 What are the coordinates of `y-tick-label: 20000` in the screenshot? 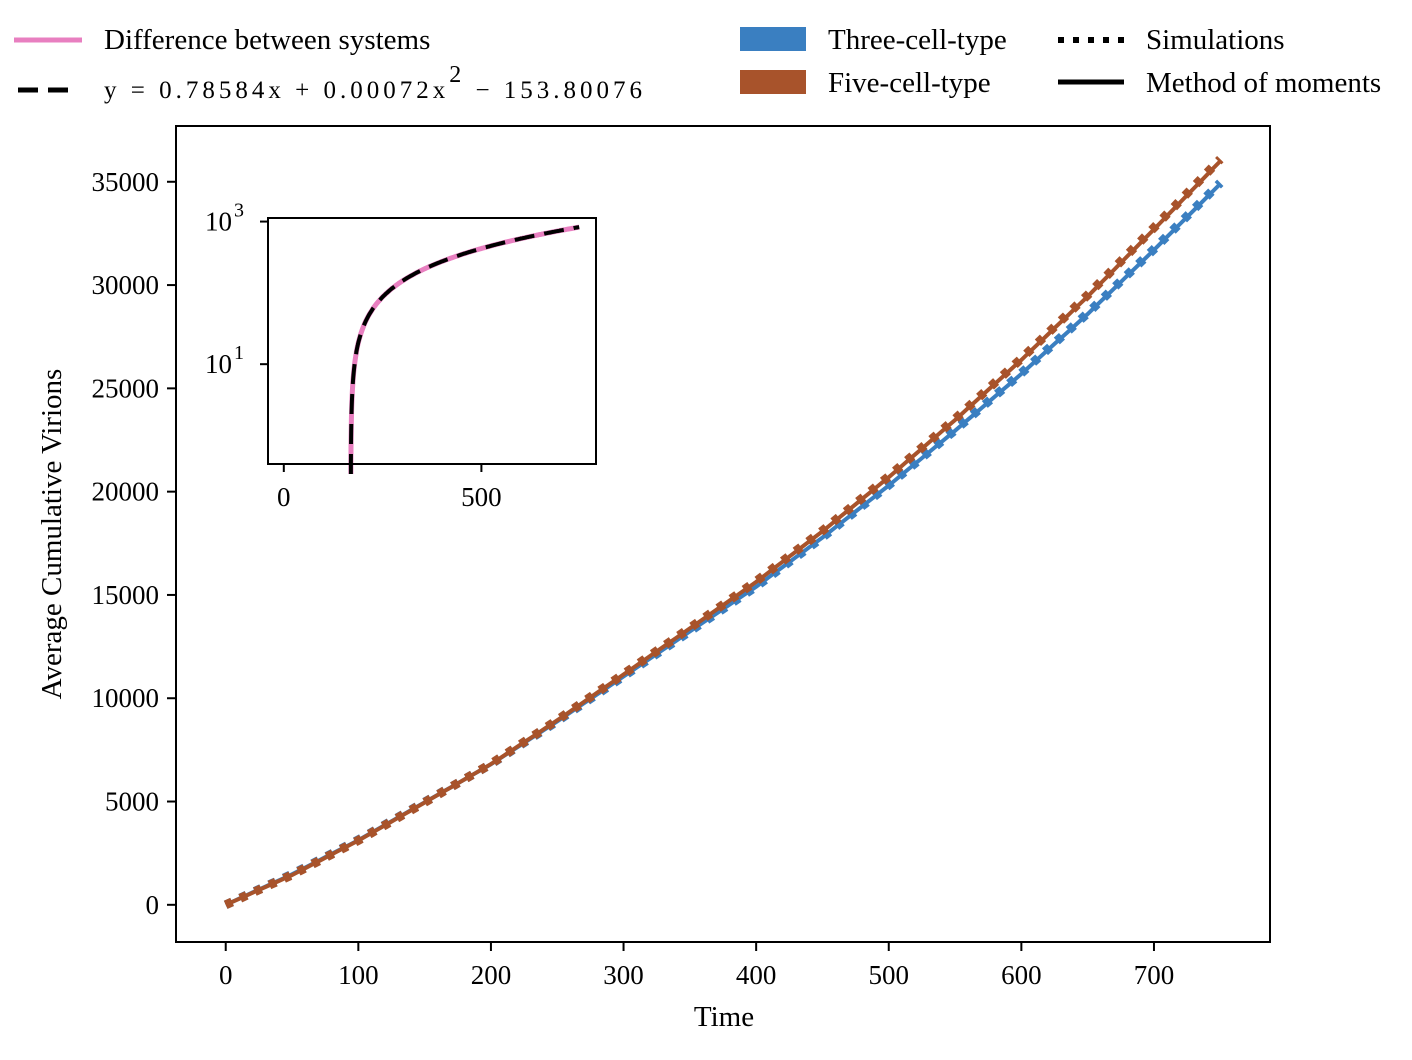 It's located at (126, 492).